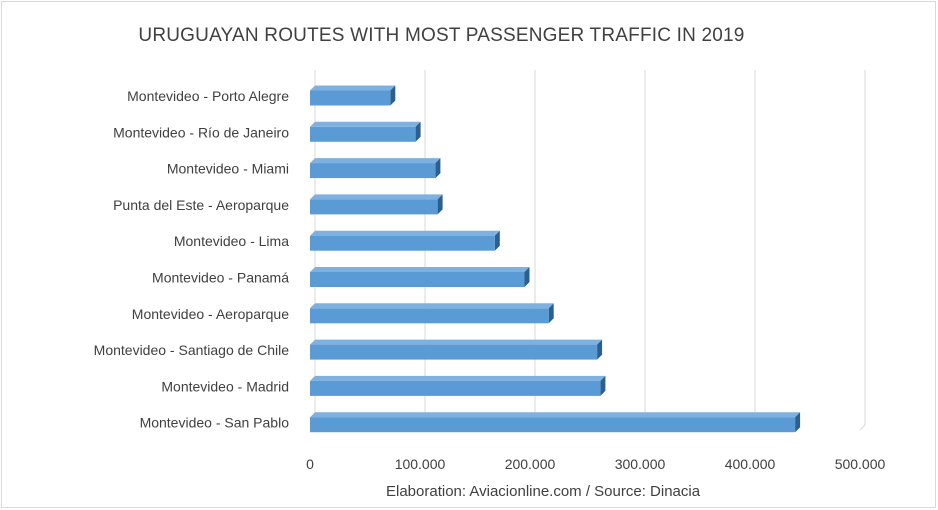 The height and width of the screenshot is (510, 938). What do you see at coordinates (201, 205) in the screenshot?
I see `category-label: Punta del Este - Aeroparque` at bounding box center [201, 205].